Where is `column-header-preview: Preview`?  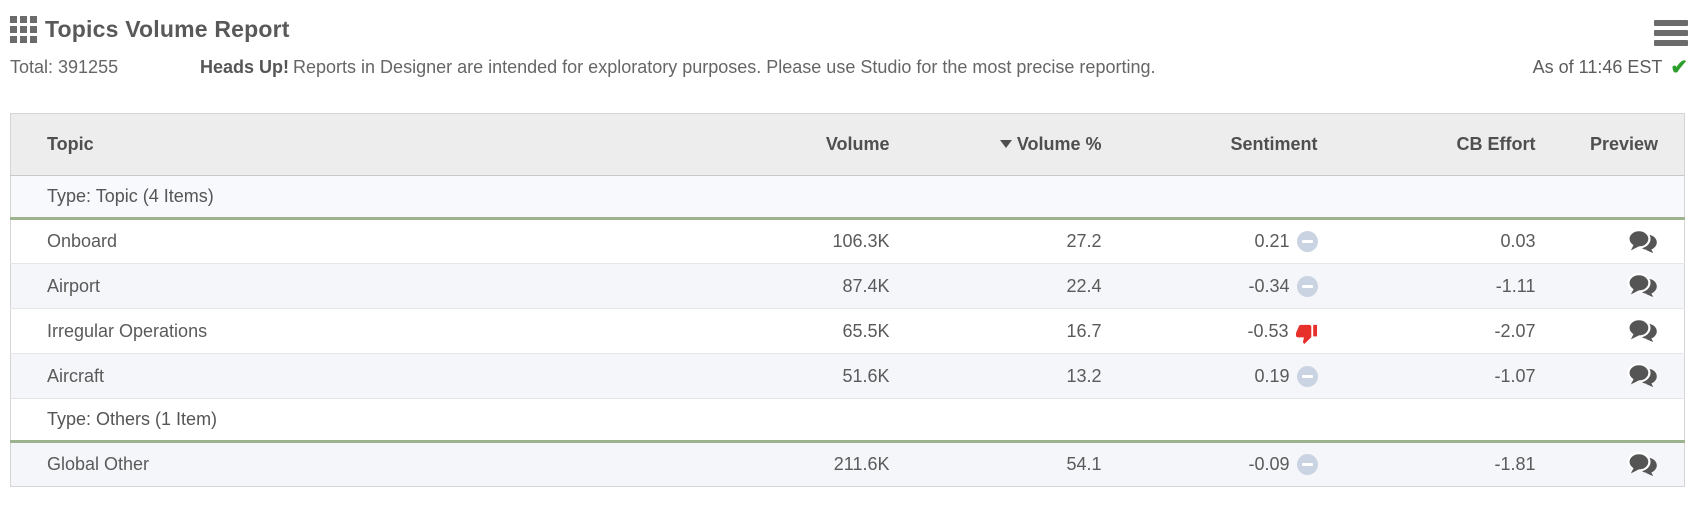 column-header-preview: Preview is located at coordinates (1613, 144).